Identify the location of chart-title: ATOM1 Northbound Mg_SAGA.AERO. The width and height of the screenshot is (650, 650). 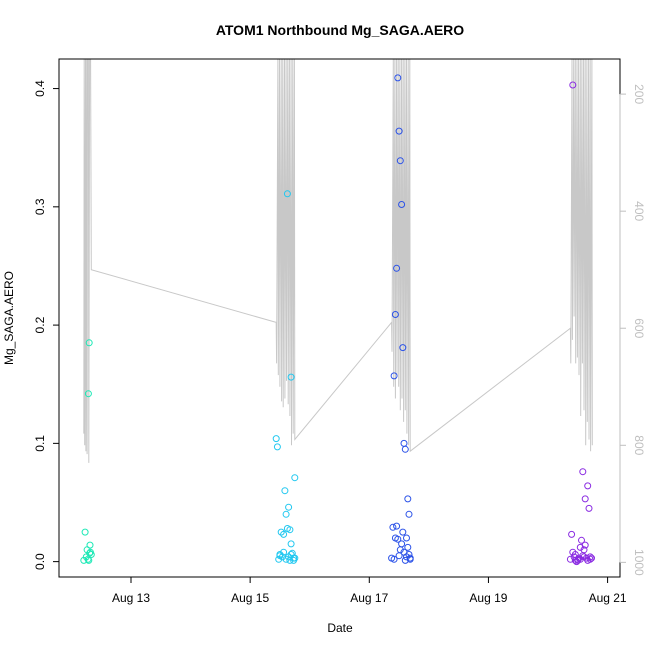
(340, 30).